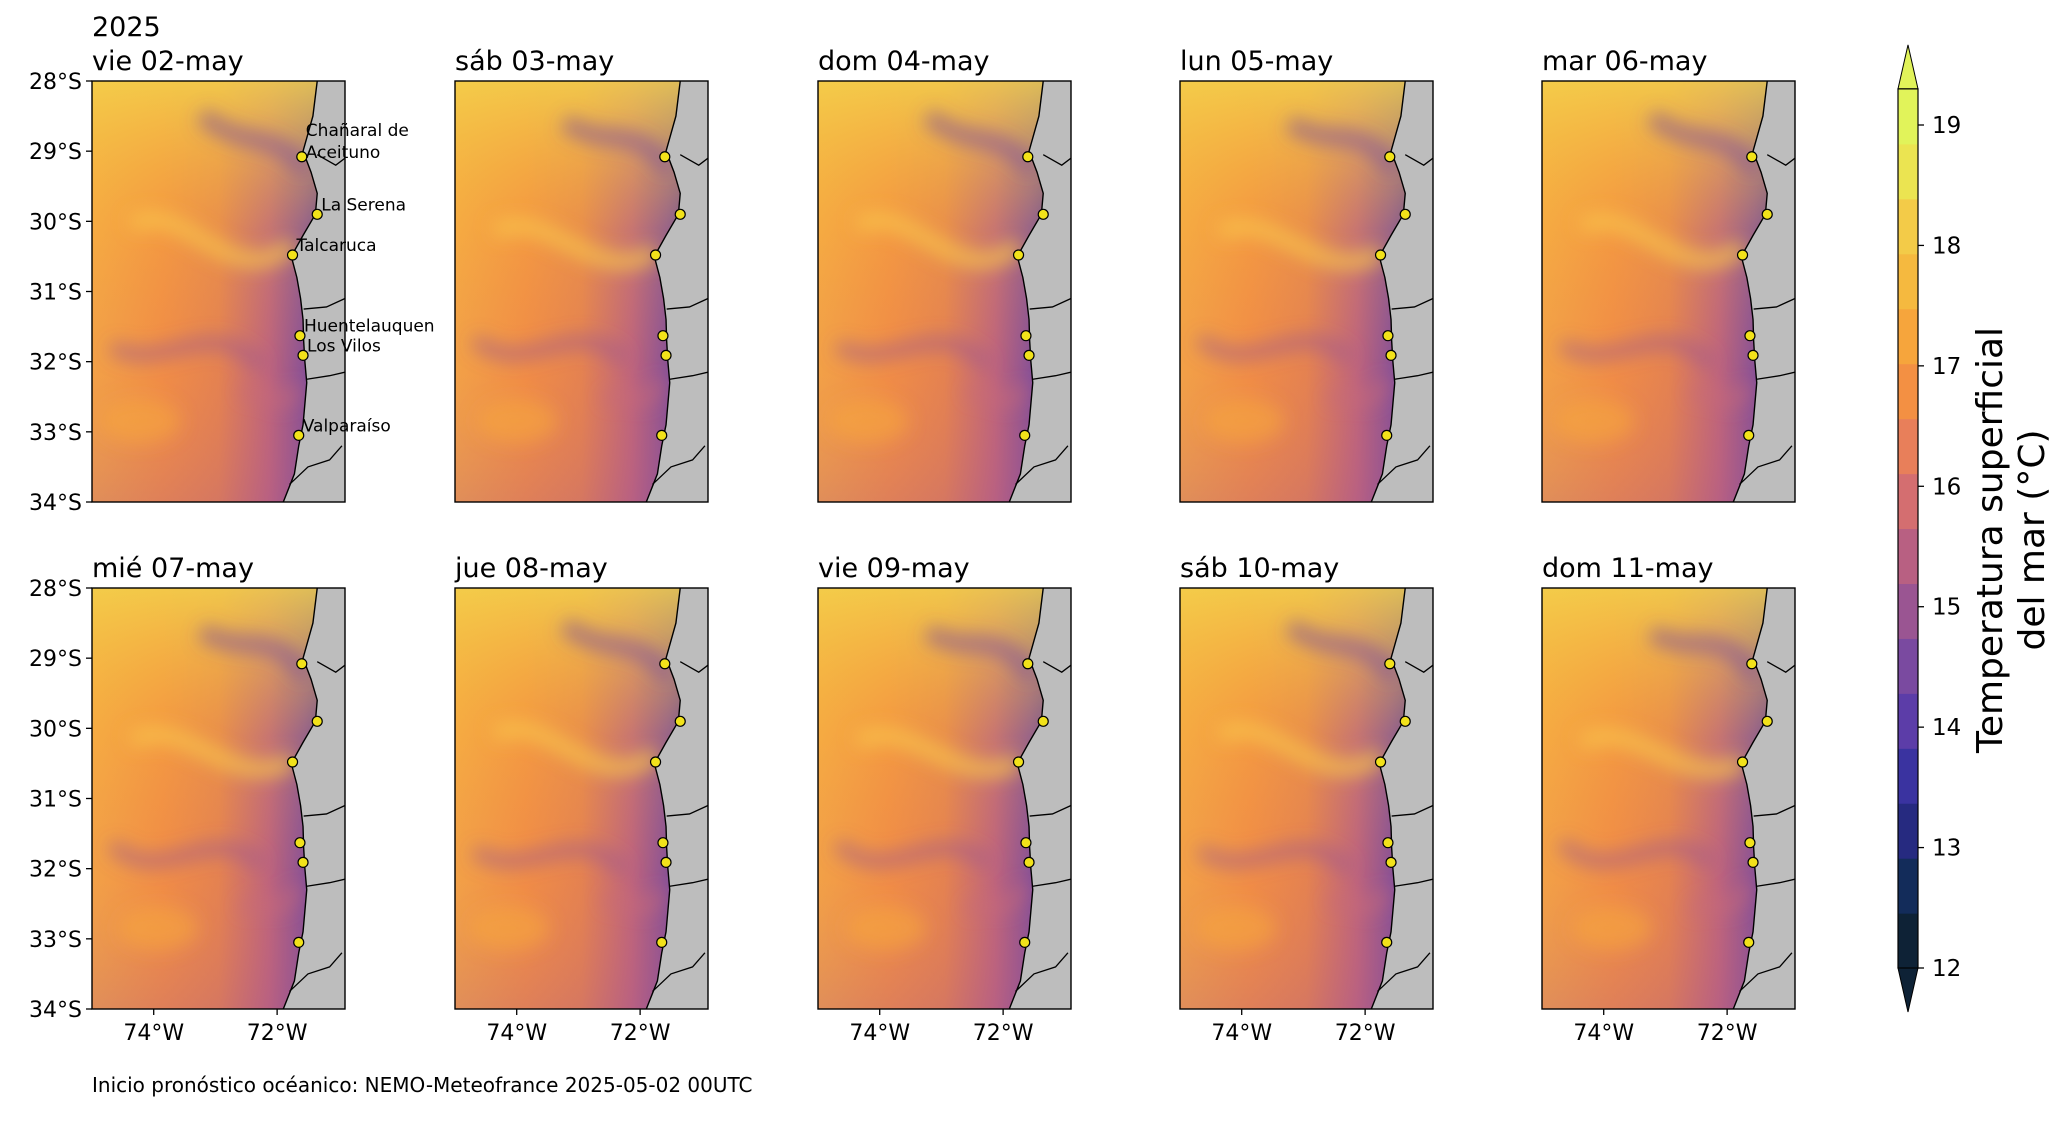 This screenshot has width=2055, height=1128. Describe the element at coordinates (126, 27) in the screenshot. I see `figure-year: 2025` at that location.